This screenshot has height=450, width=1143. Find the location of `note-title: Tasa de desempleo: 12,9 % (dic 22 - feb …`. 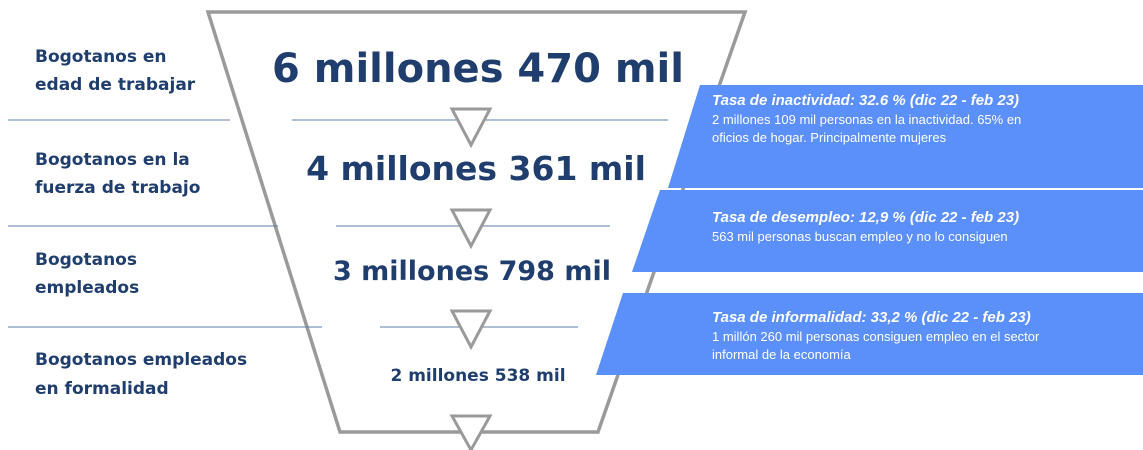

note-title: Tasa de desempleo: 12,9 % (dic 22 - feb … is located at coordinates (865, 217).